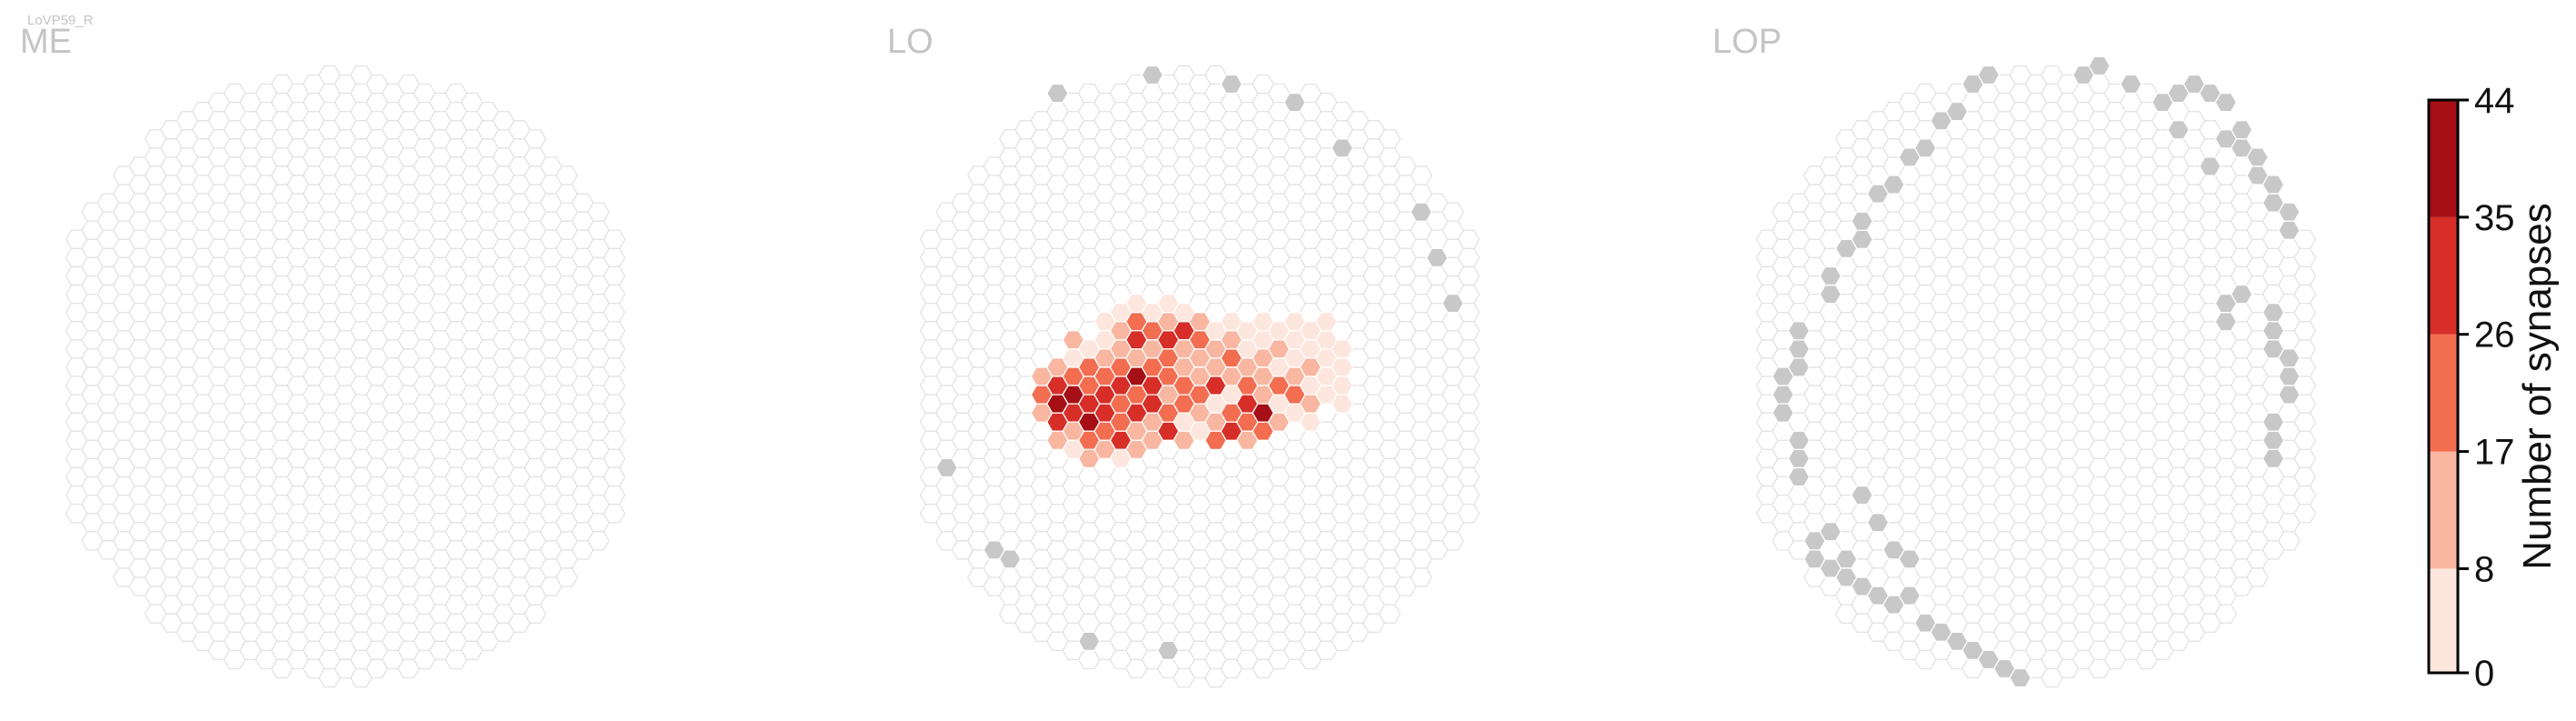 The image size is (2576, 721). Describe the element at coordinates (2494, 101) in the screenshot. I see `colorbar-tick-label: 44` at that location.